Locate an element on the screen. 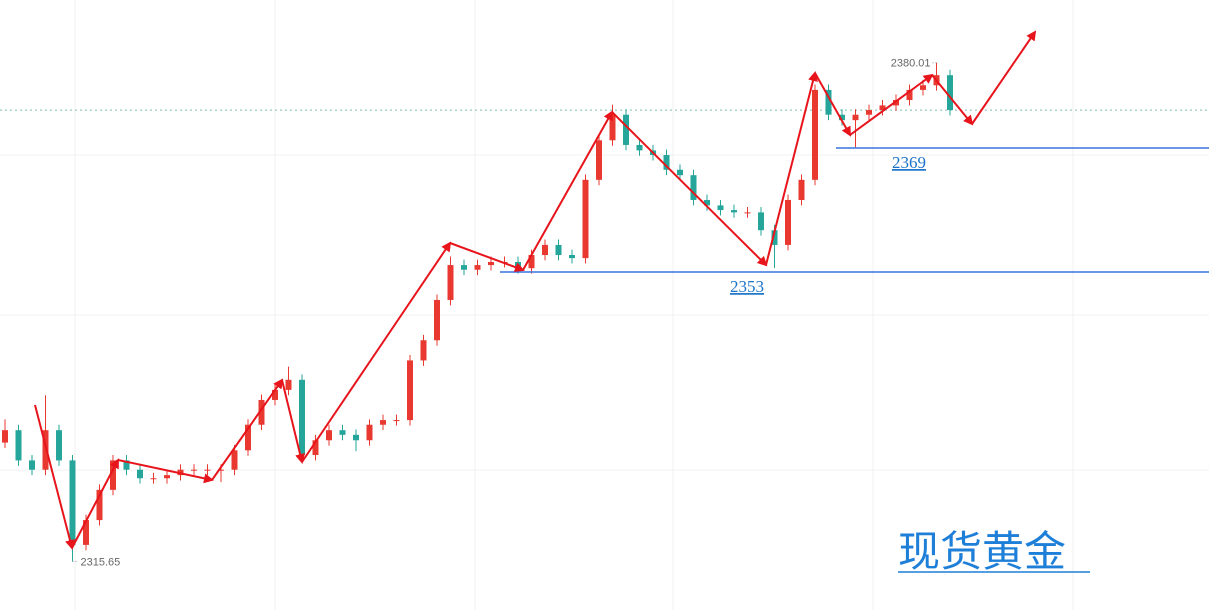 This screenshot has height=610, width=1209. high-label: 2380.01 is located at coordinates (911, 64).